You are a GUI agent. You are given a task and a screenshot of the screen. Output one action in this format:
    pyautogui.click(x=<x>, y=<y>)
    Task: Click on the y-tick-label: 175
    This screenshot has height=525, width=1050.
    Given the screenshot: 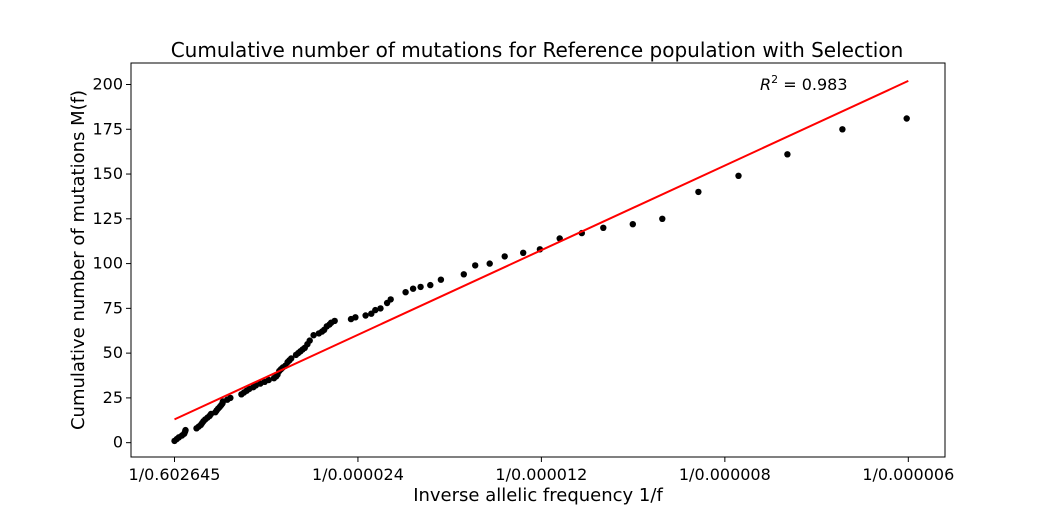 What is the action you would take?
    pyautogui.click(x=107, y=128)
    